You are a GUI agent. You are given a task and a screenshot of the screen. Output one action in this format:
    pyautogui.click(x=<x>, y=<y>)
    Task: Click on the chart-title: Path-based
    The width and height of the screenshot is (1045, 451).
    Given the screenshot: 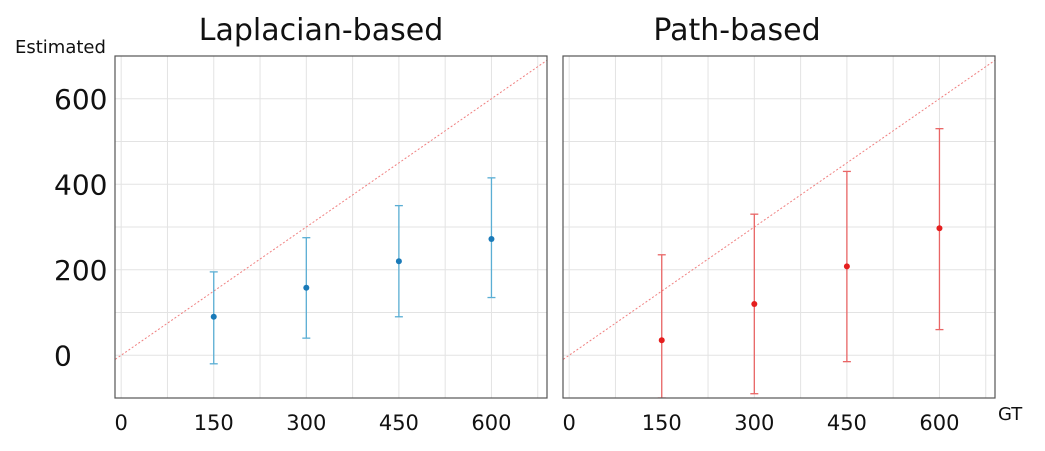 What is the action you would take?
    pyautogui.click(x=736, y=30)
    